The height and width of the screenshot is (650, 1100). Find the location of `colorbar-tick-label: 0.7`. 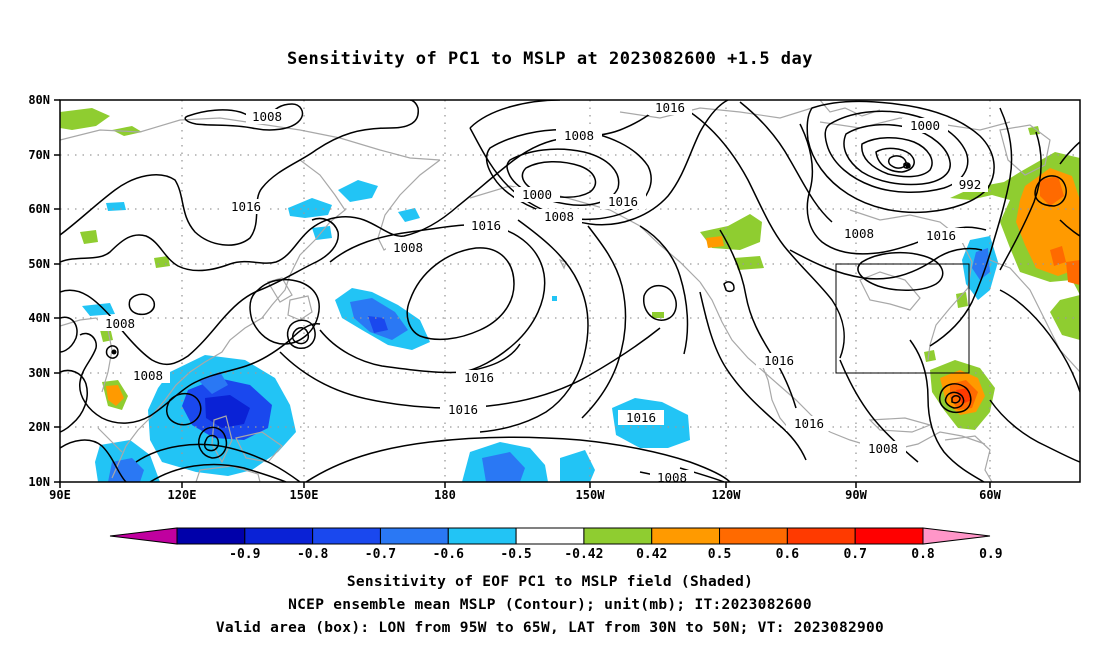

colorbar-tick-label: 0.7 is located at coordinates (854, 554).